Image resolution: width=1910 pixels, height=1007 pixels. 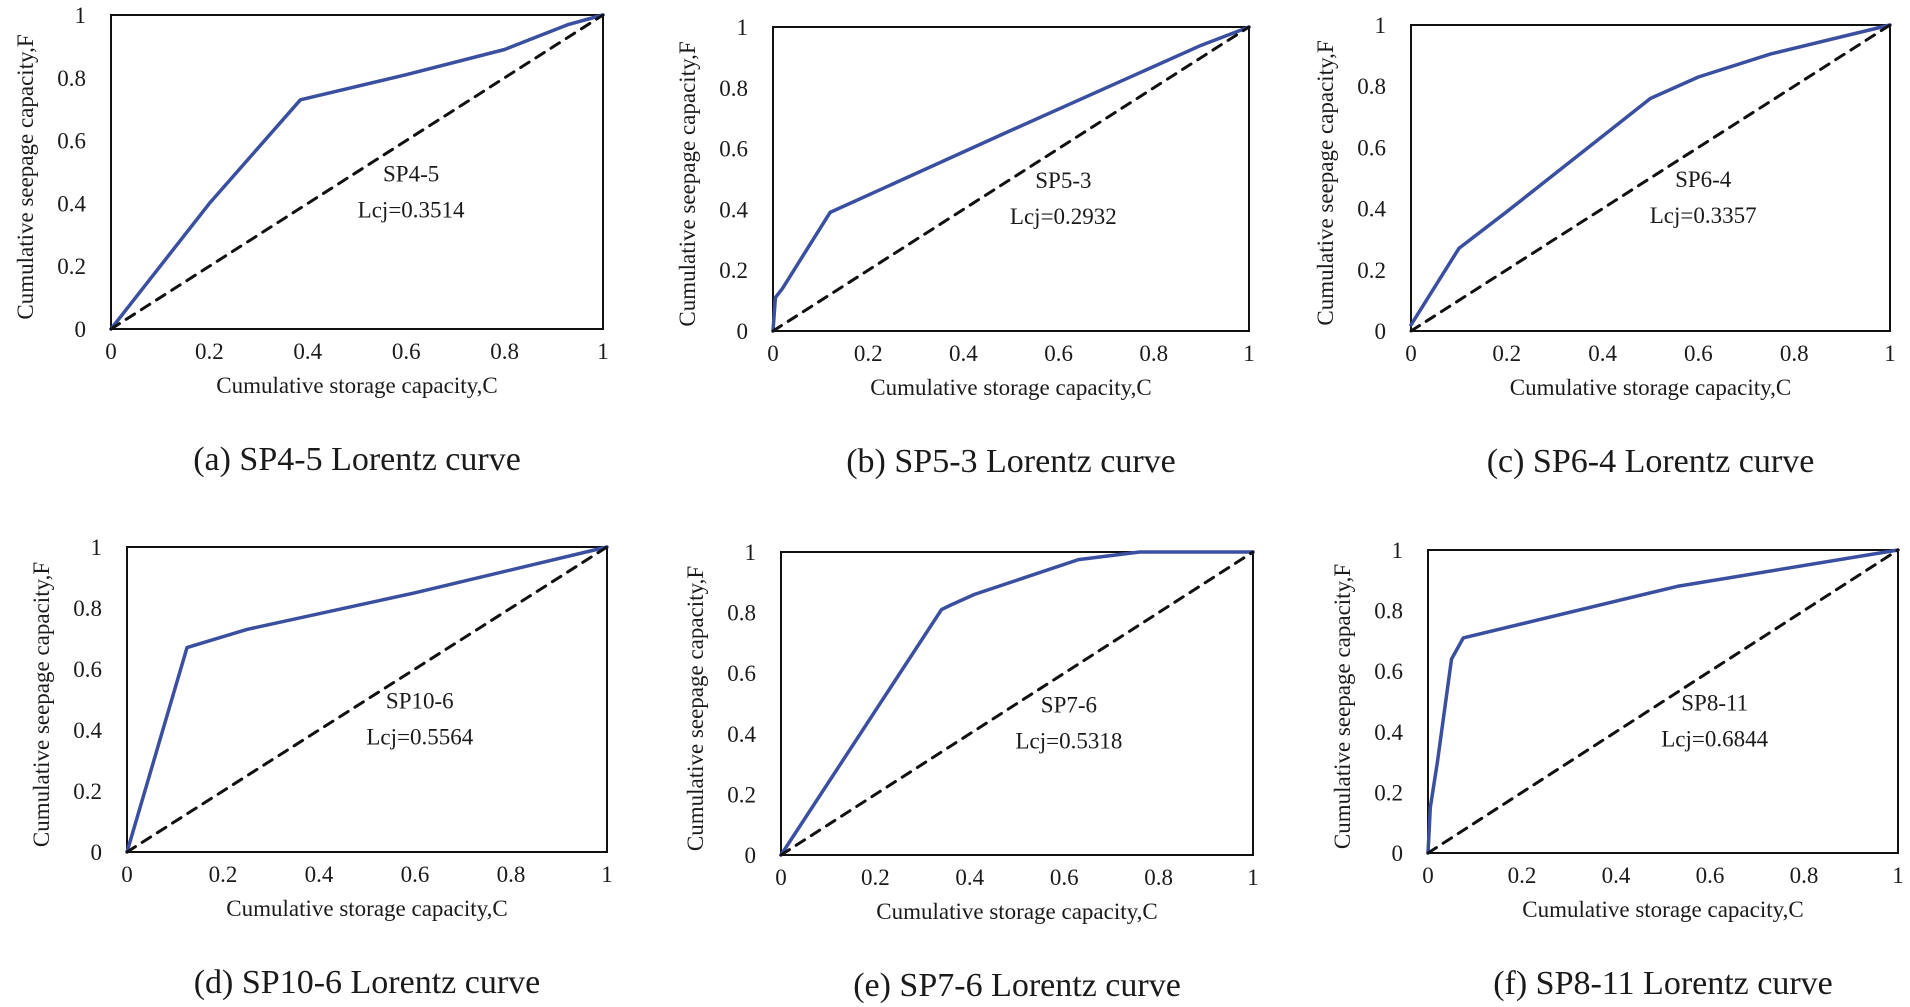 What do you see at coordinates (1017, 985) in the screenshot?
I see `panel-caption: (e) SP7-6 Lorentz curve` at bounding box center [1017, 985].